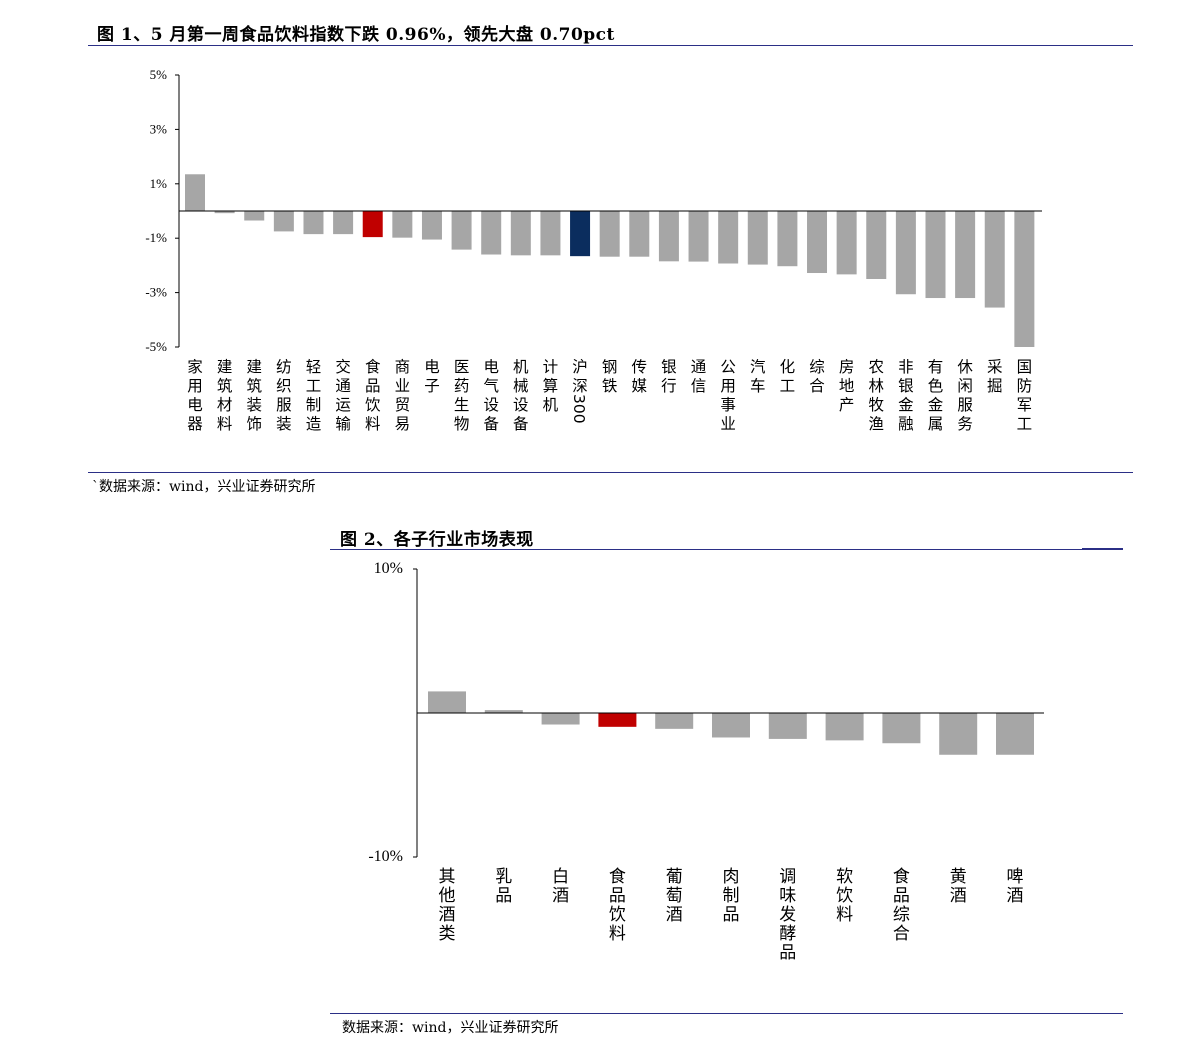  What do you see at coordinates (314, 367) in the screenshot?
I see `fig1-category-label: 轻` at bounding box center [314, 367].